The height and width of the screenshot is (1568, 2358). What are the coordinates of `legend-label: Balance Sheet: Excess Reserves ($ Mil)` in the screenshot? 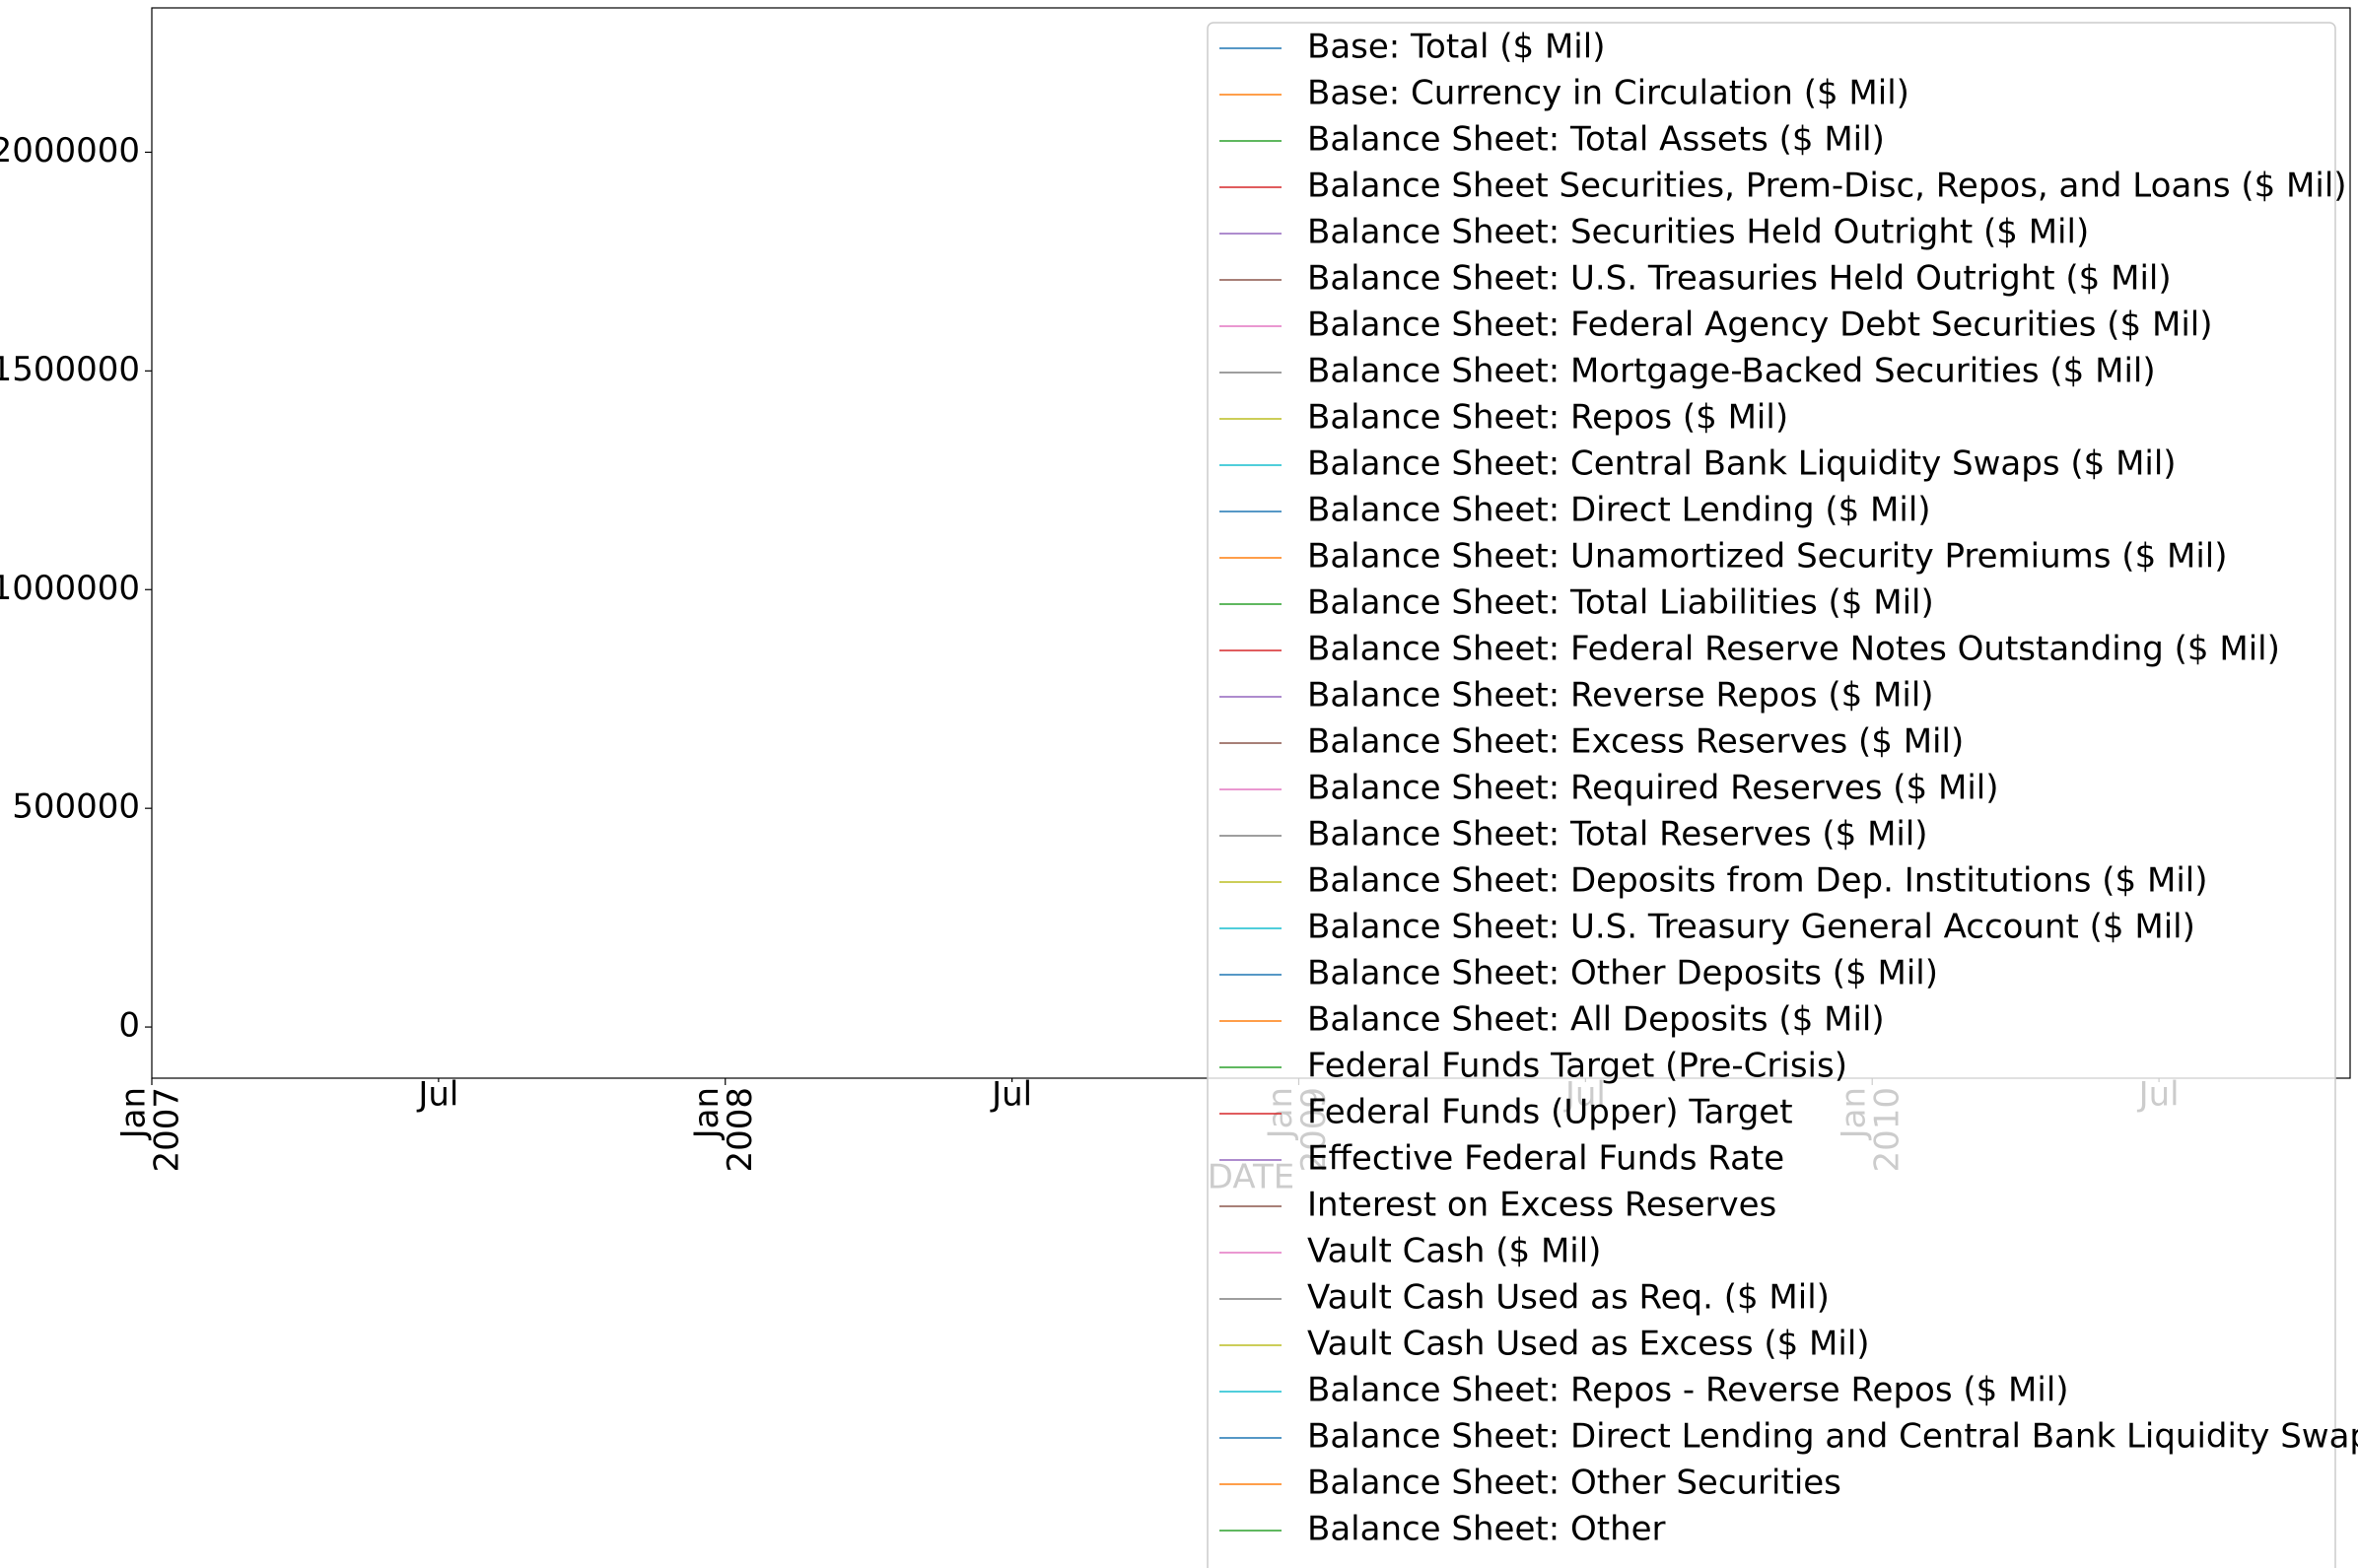 It's located at (1635, 742).